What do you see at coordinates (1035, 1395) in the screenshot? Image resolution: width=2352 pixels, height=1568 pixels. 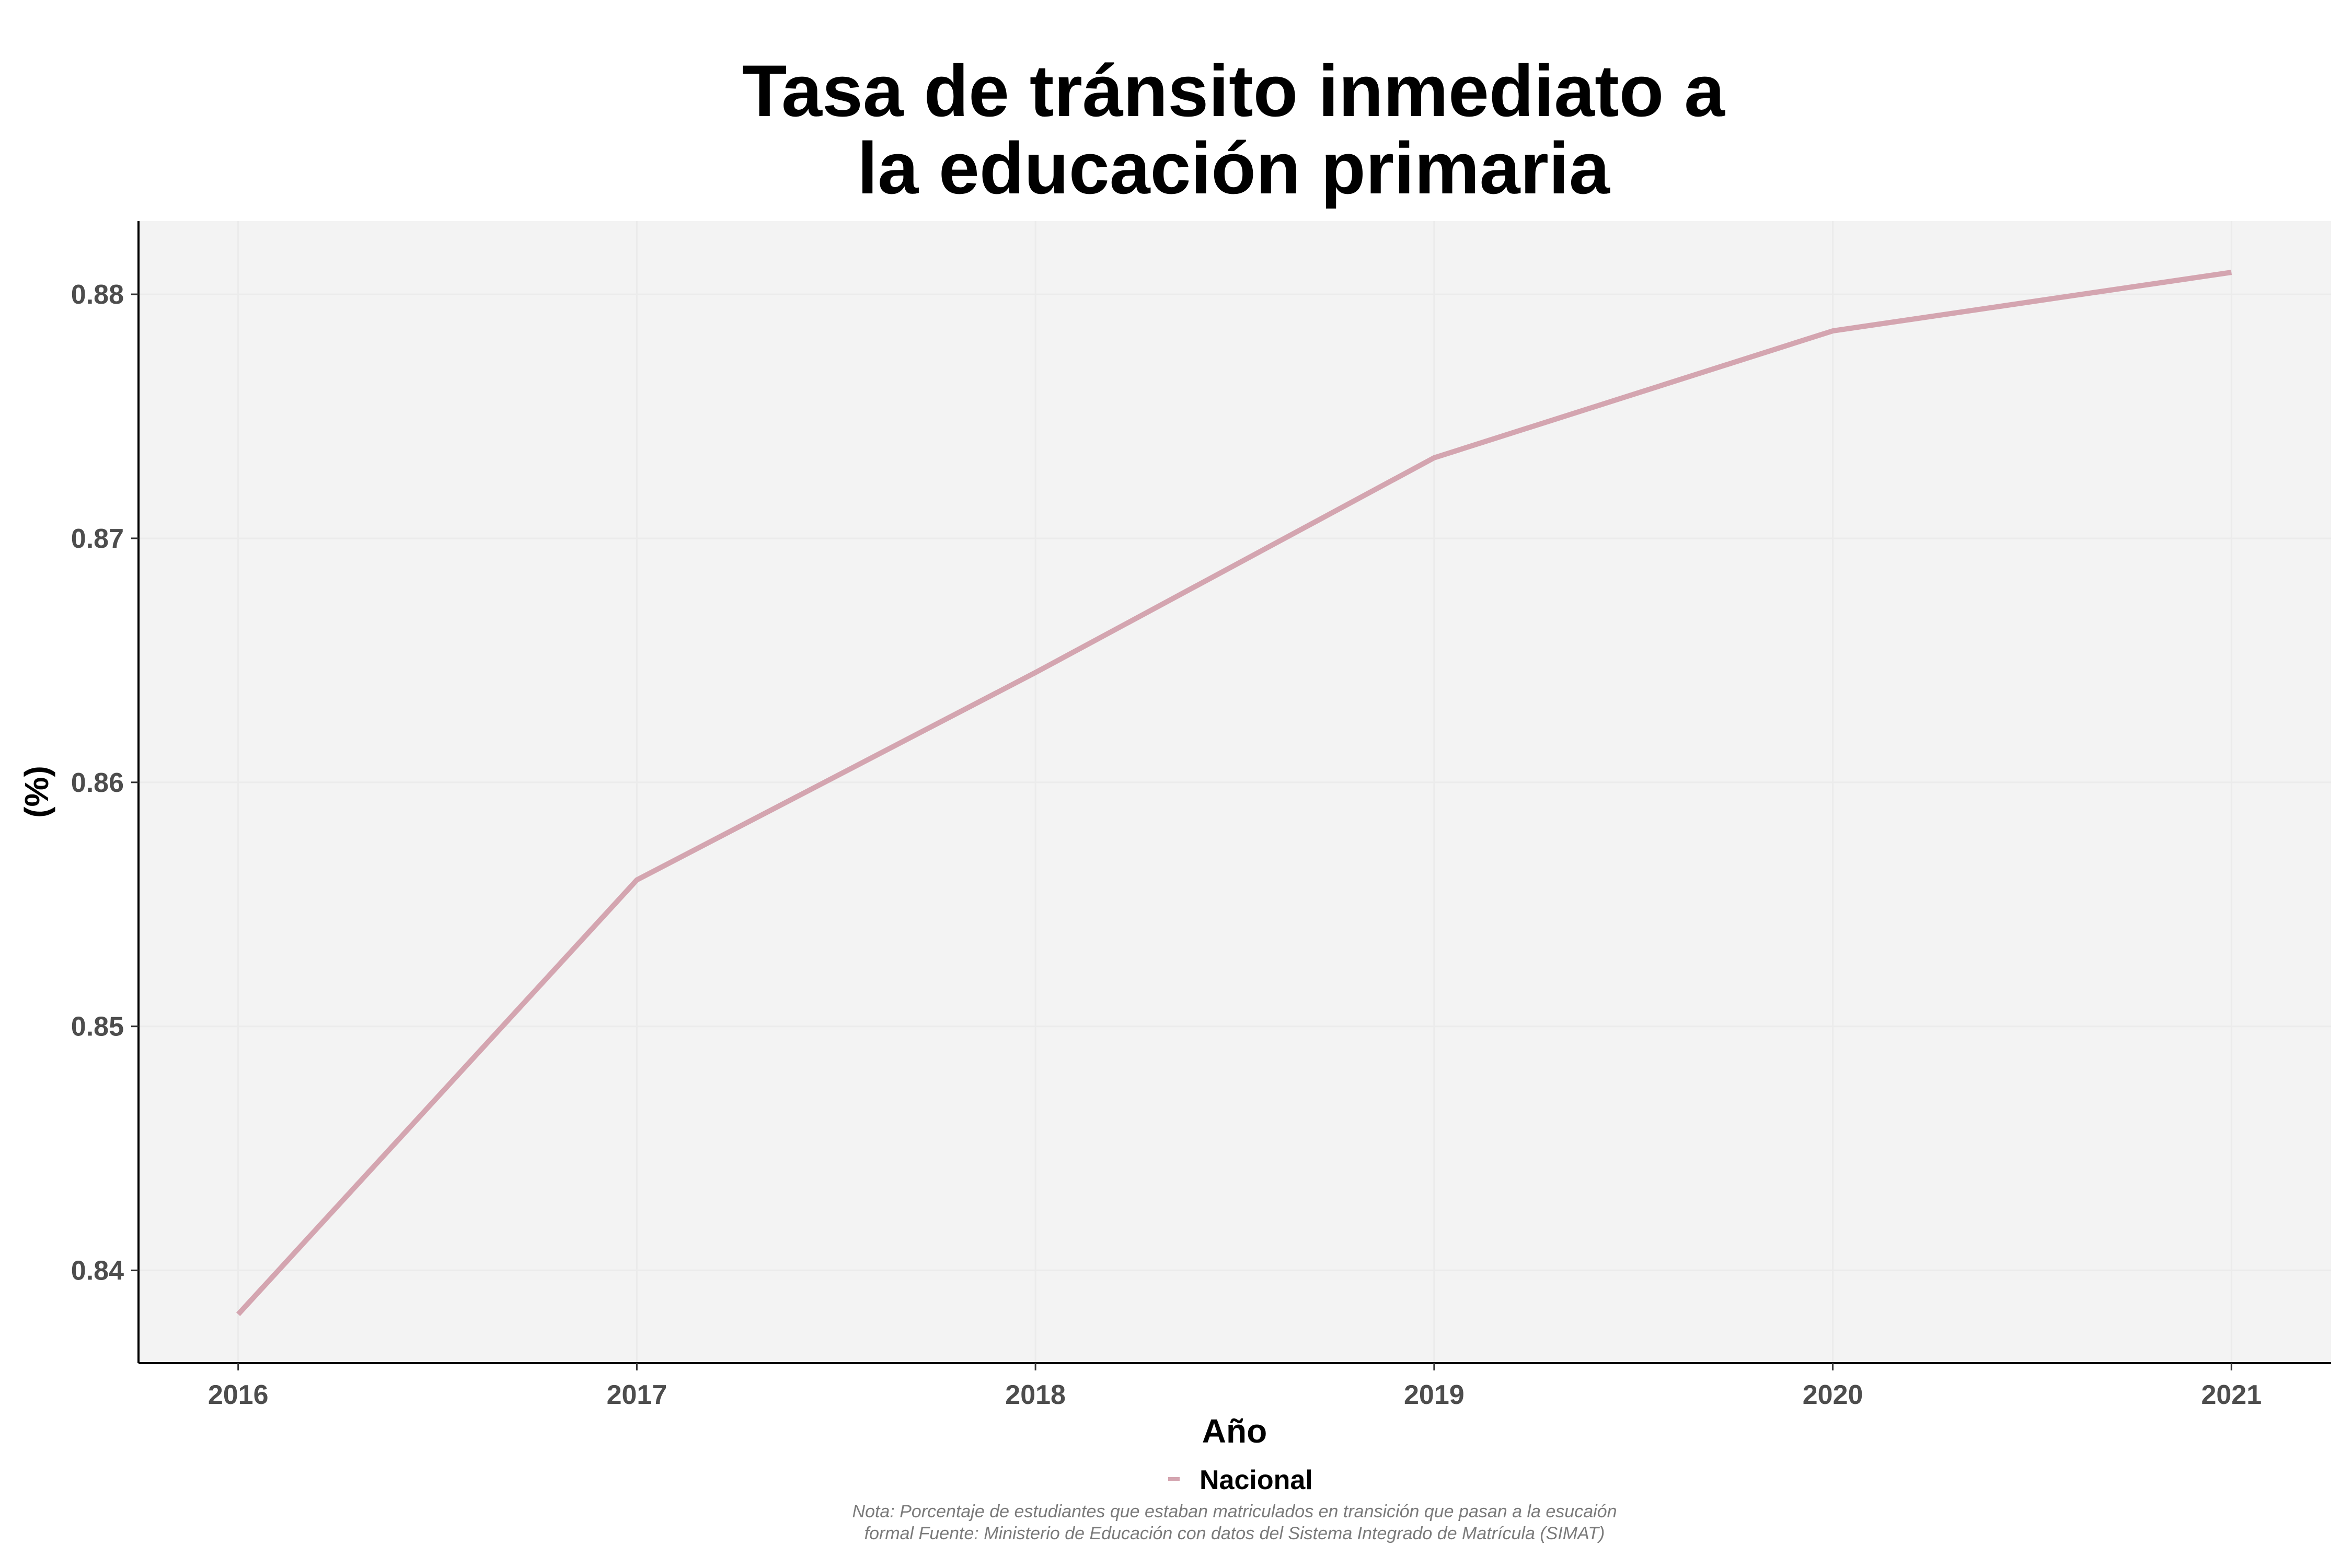 I see `x-tick-label: 2018` at bounding box center [1035, 1395].